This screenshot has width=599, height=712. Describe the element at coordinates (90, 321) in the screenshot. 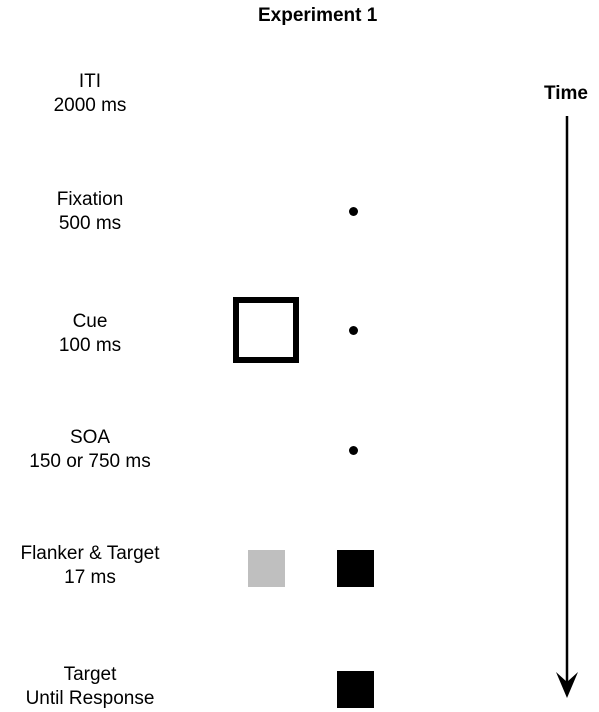

I see `step-cue-name: Cue` at that location.